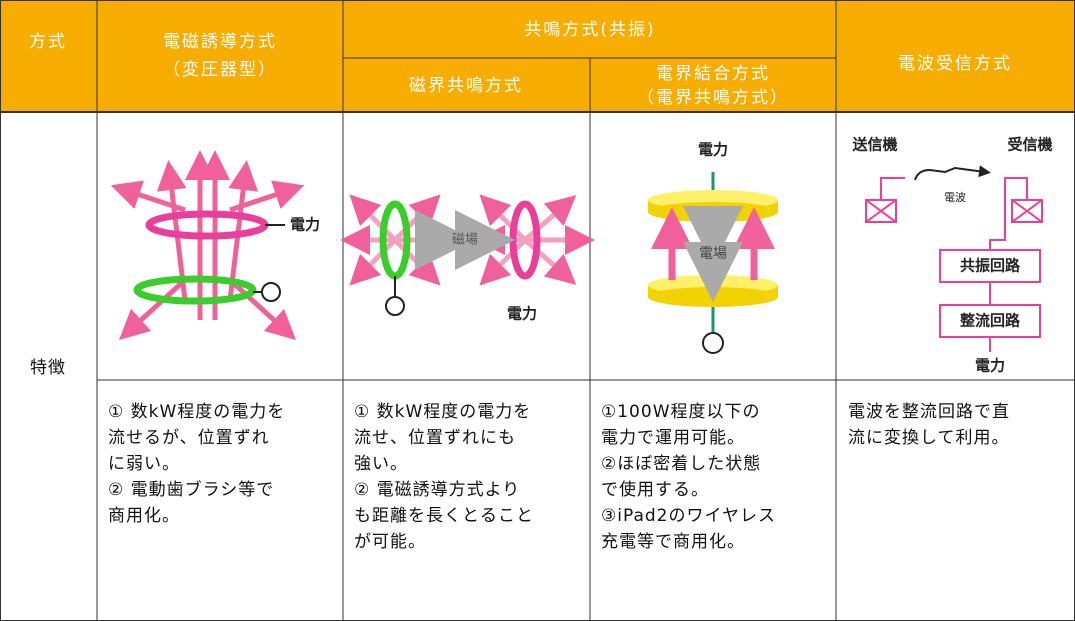 Image resolution: width=1075 pixels, height=621 pixels. Describe the element at coordinates (681, 412) in the screenshot. I see `description-line: ①100W程度以下の` at that location.